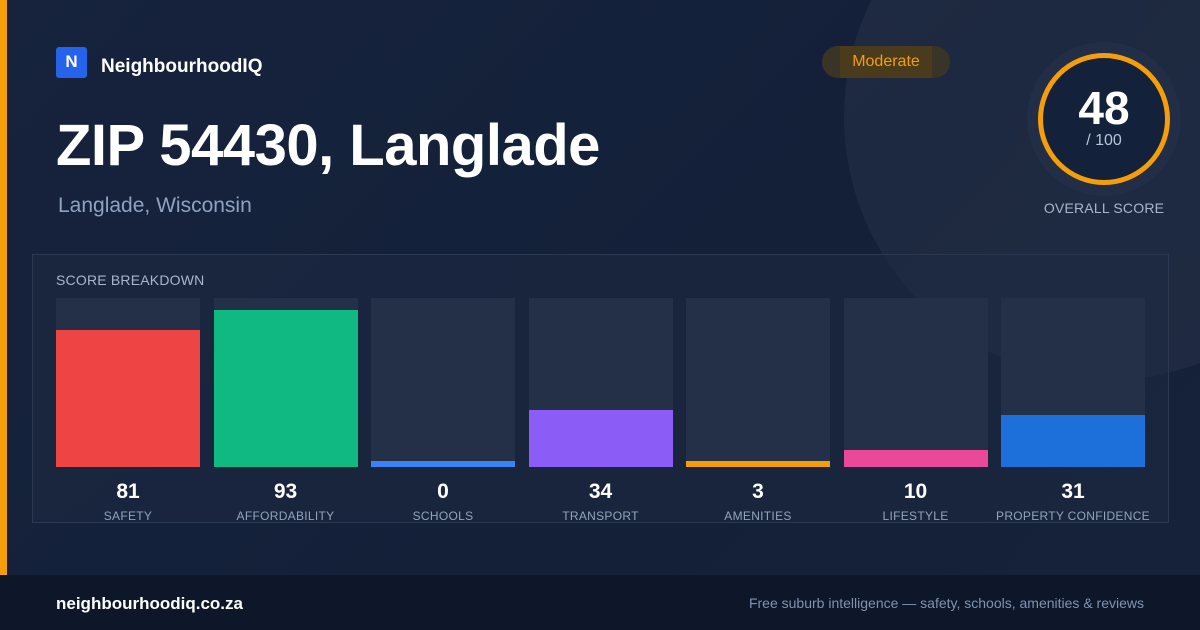 This screenshot has width=1200, height=630. Describe the element at coordinates (3, 287) in the screenshot. I see `accent-bar` at that location.